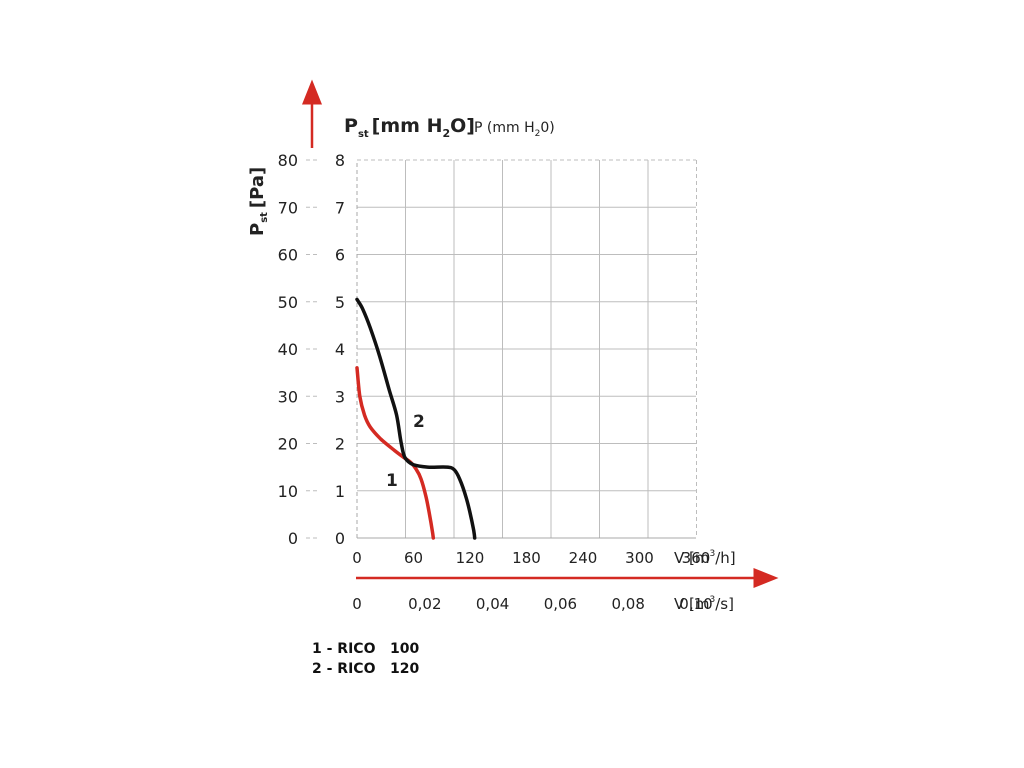 Image resolution: width=1024 pixels, height=768 pixels. What do you see at coordinates (288, 349) in the screenshot?
I see `y-left-tick-label: 40` at bounding box center [288, 349].